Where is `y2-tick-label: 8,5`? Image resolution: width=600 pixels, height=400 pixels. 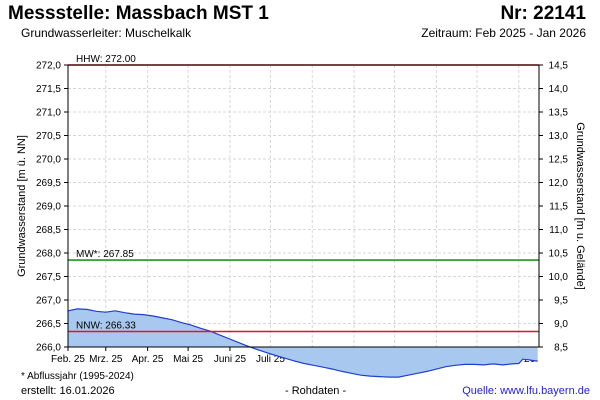 y2-tick-label: 8,5 is located at coordinates (561, 348).